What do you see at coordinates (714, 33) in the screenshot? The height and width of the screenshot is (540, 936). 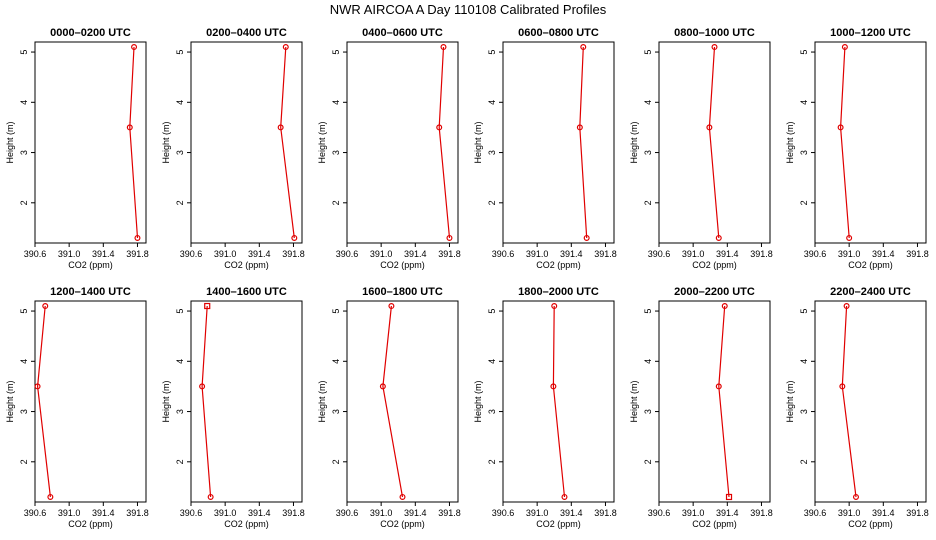 I see `panel-title: 0800–1000 UTC` at bounding box center [714, 33].